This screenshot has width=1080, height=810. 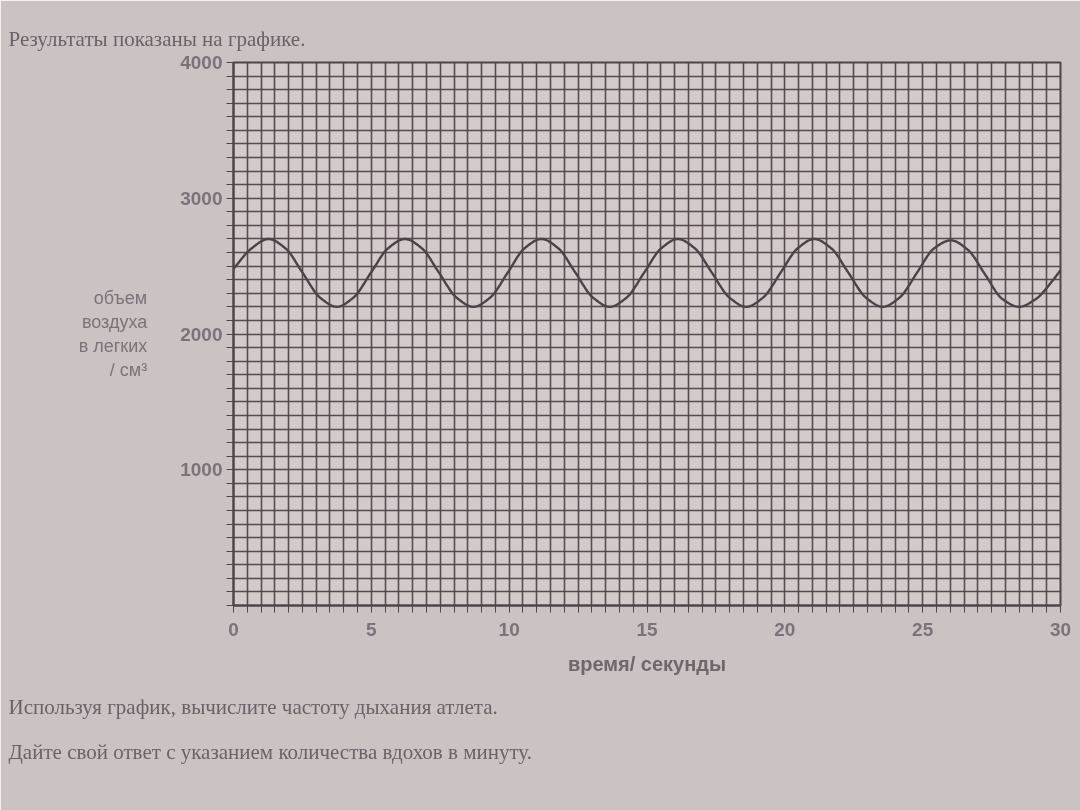 What do you see at coordinates (923, 629) in the screenshot?
I see `x-tick-label: 25` at bounding box center [923, 629].